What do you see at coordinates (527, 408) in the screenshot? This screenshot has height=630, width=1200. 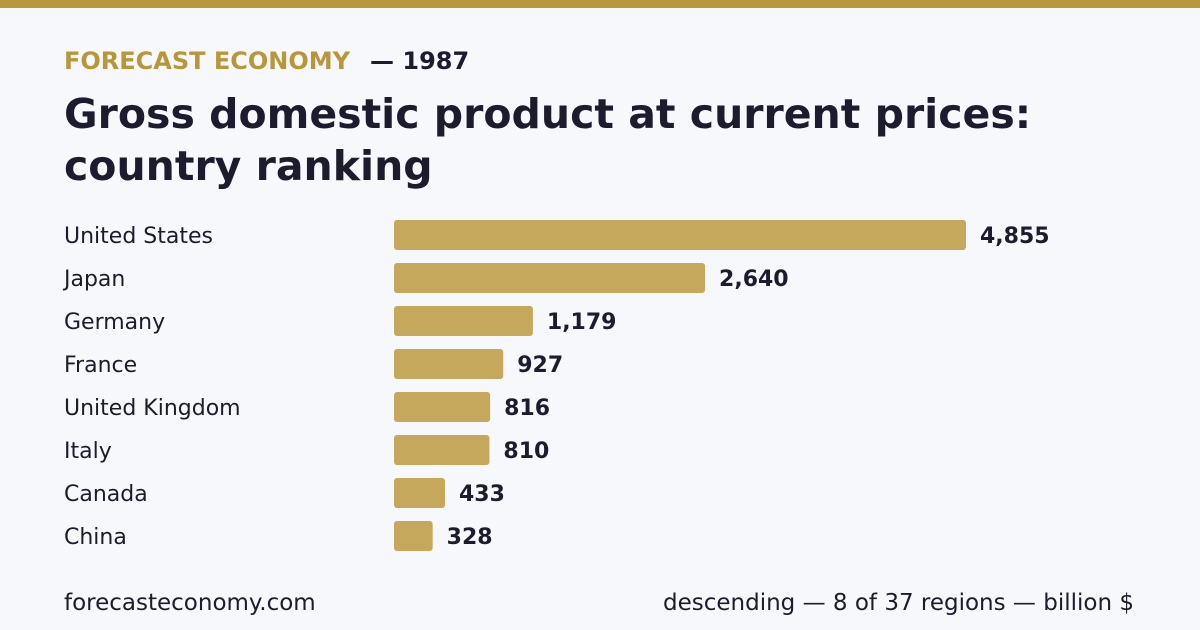 I see `value-label: 816` at bounding box center [527, 408].